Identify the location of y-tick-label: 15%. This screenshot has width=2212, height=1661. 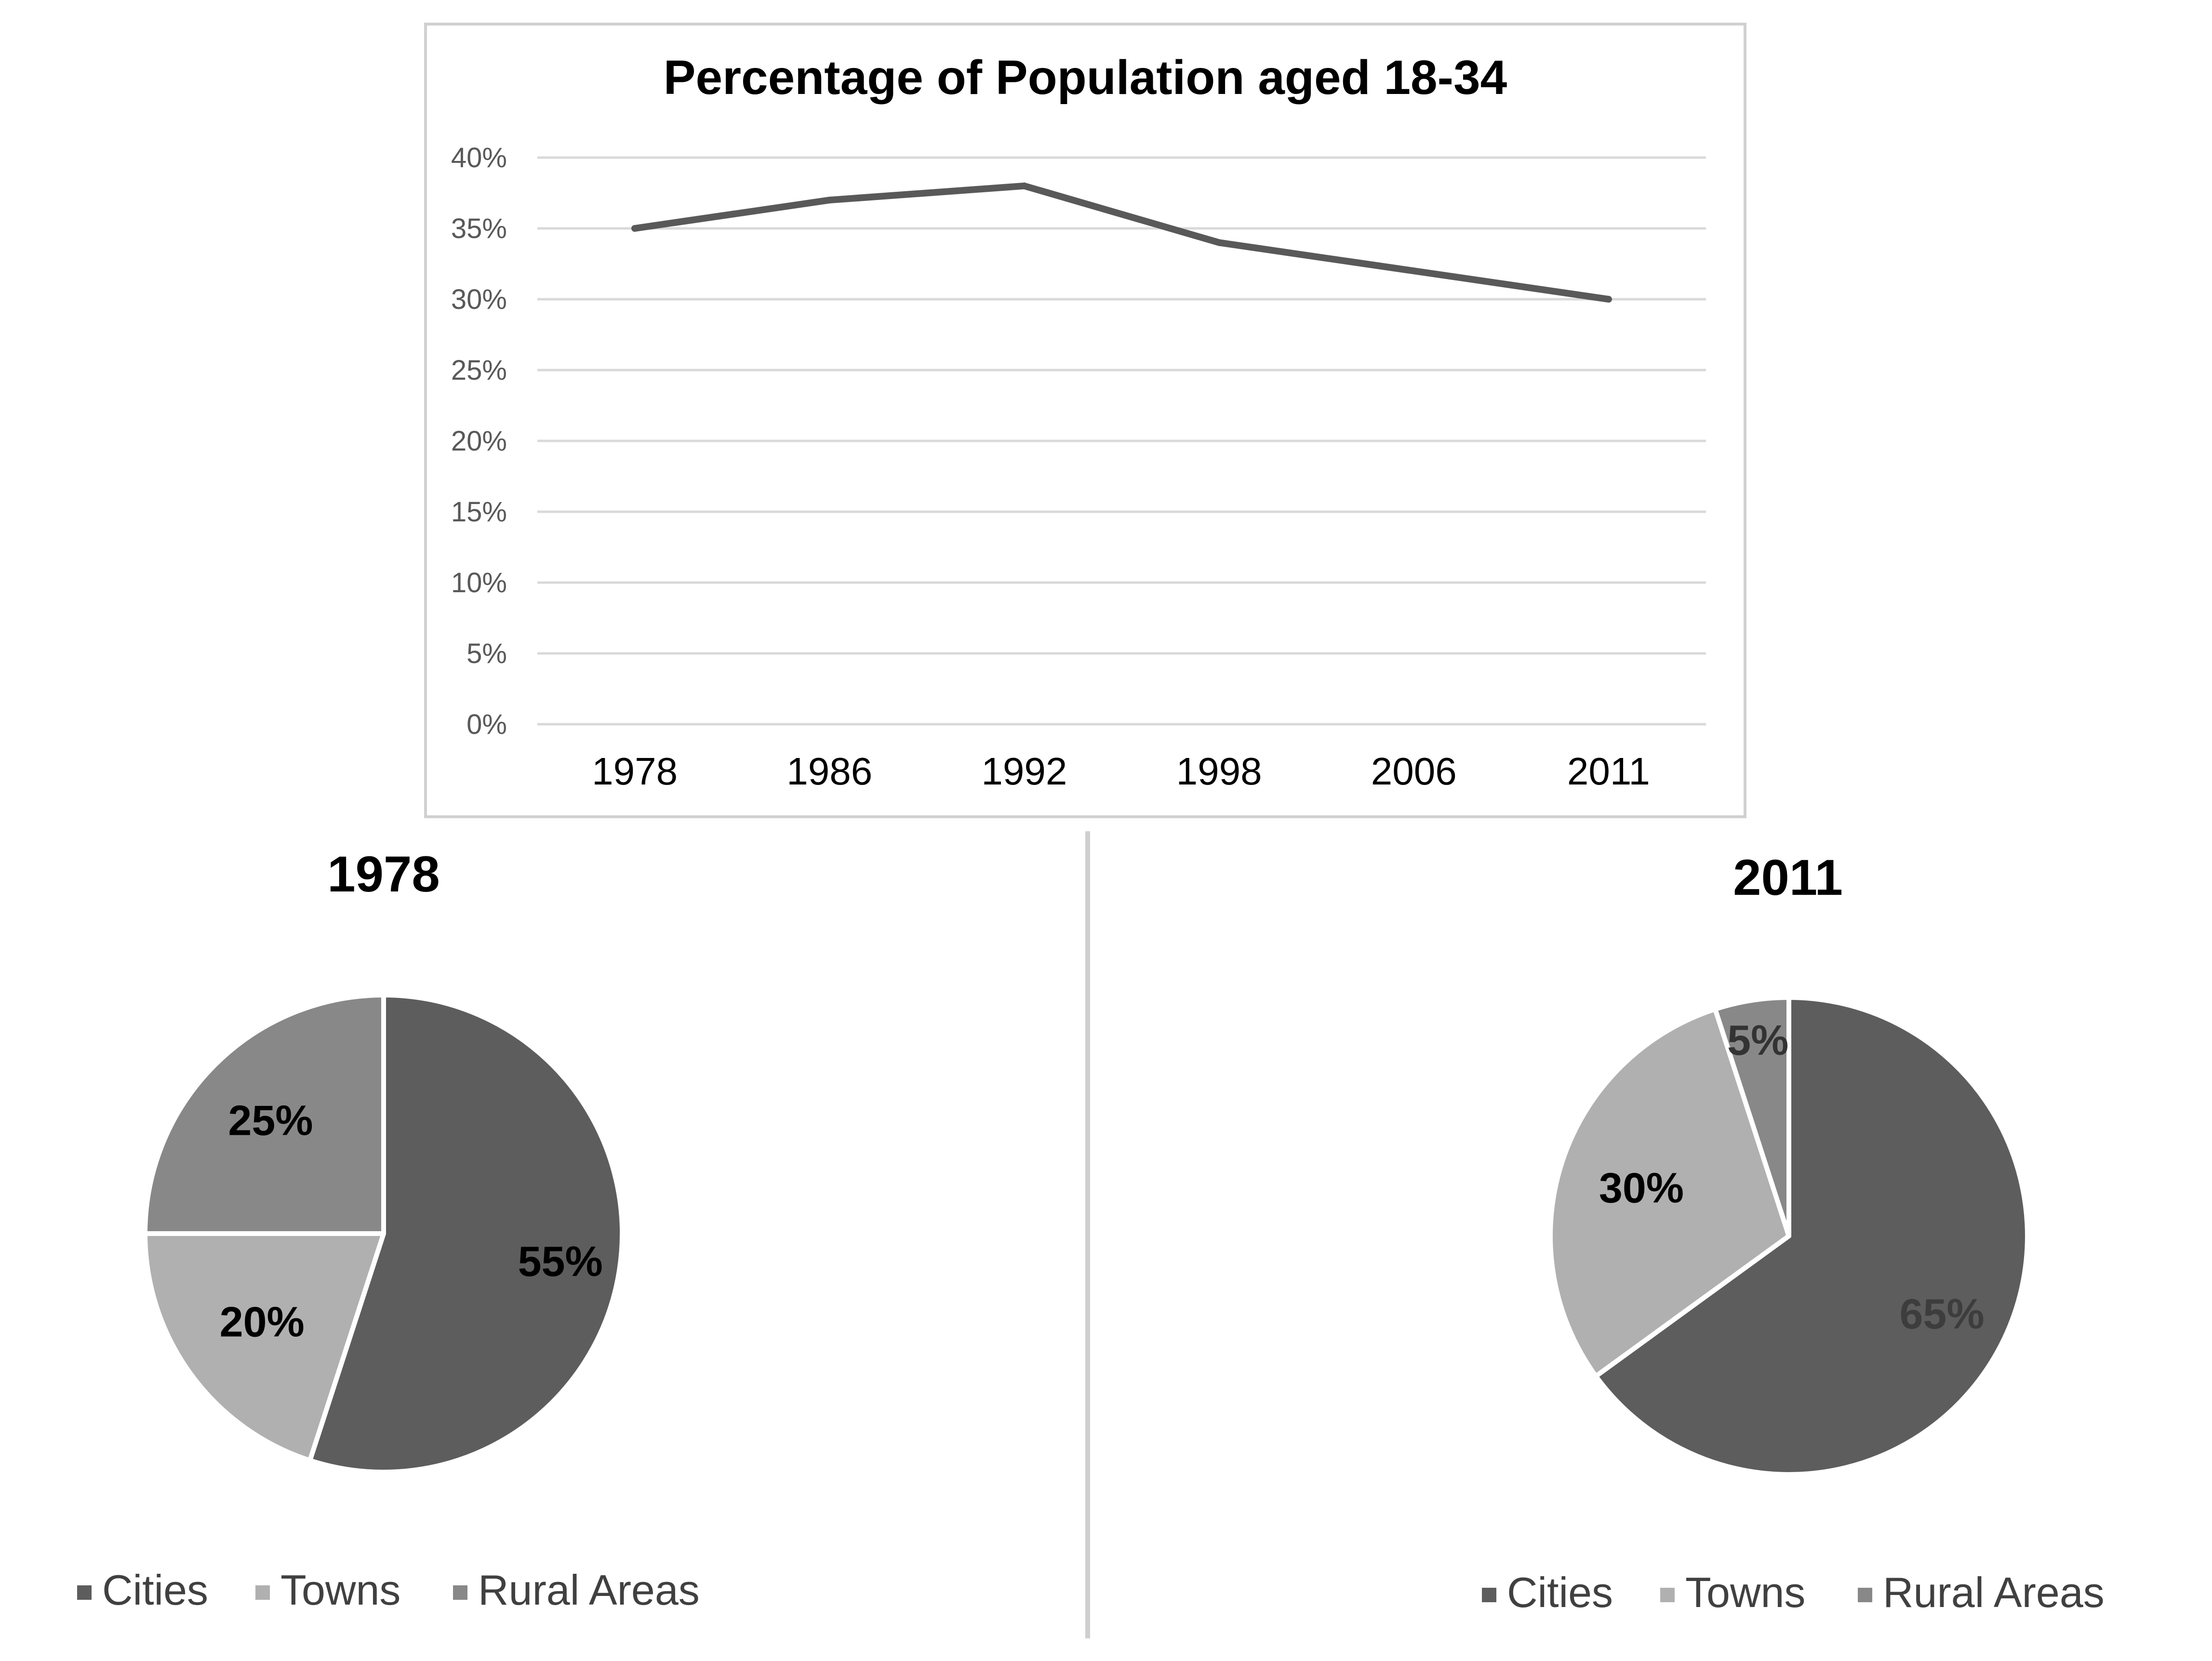
(479, 512).